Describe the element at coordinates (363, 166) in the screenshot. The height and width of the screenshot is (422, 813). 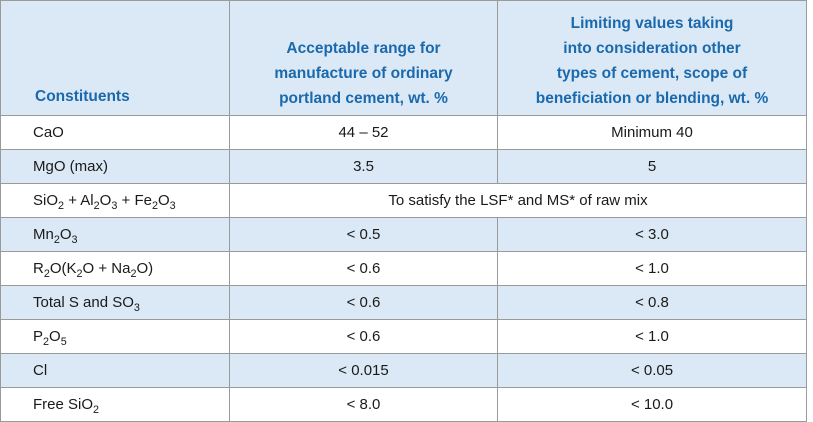
I see `acceptable-range-cell: 3.5` at that location.